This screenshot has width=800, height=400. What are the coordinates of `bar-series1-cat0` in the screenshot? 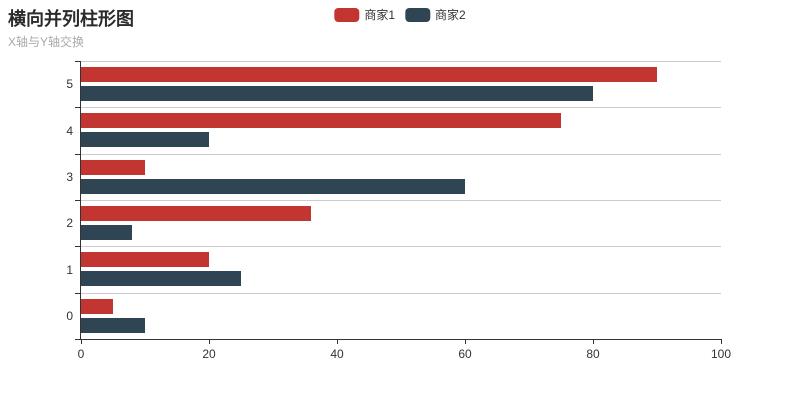 It's located at (97, 306).